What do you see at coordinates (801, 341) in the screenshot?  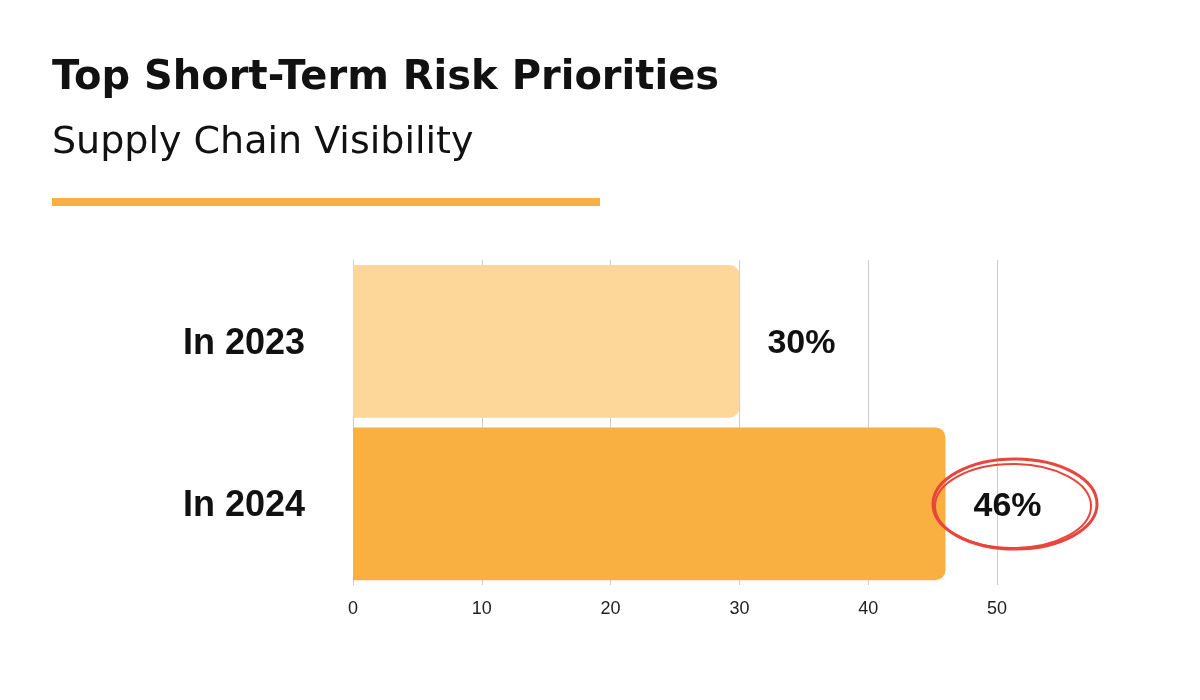 I see `data-label: 30%` at bounding box center [801, 341].